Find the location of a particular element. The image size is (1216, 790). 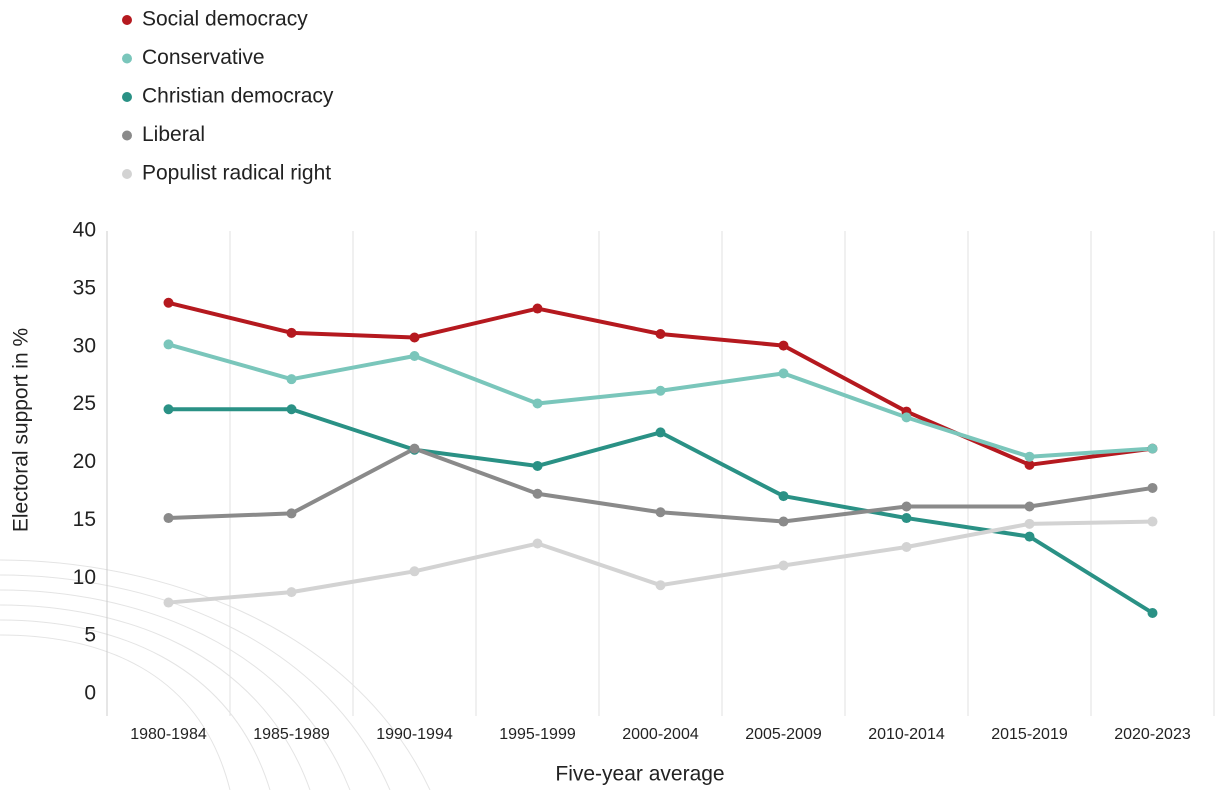

legend-label: Populist radical right is located at coordinates (236, 173).